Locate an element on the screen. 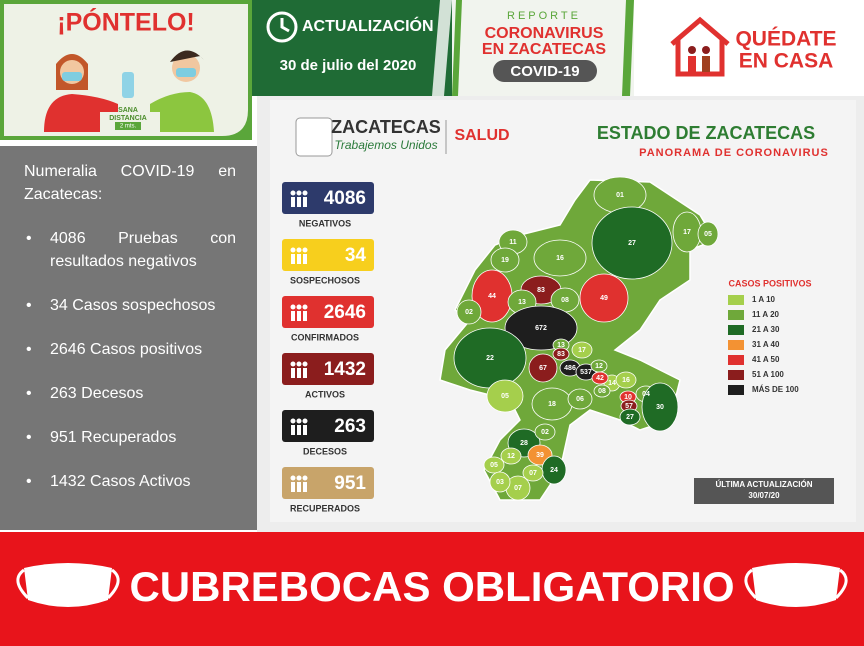  shield-logo is located at coordinates (314, 137).